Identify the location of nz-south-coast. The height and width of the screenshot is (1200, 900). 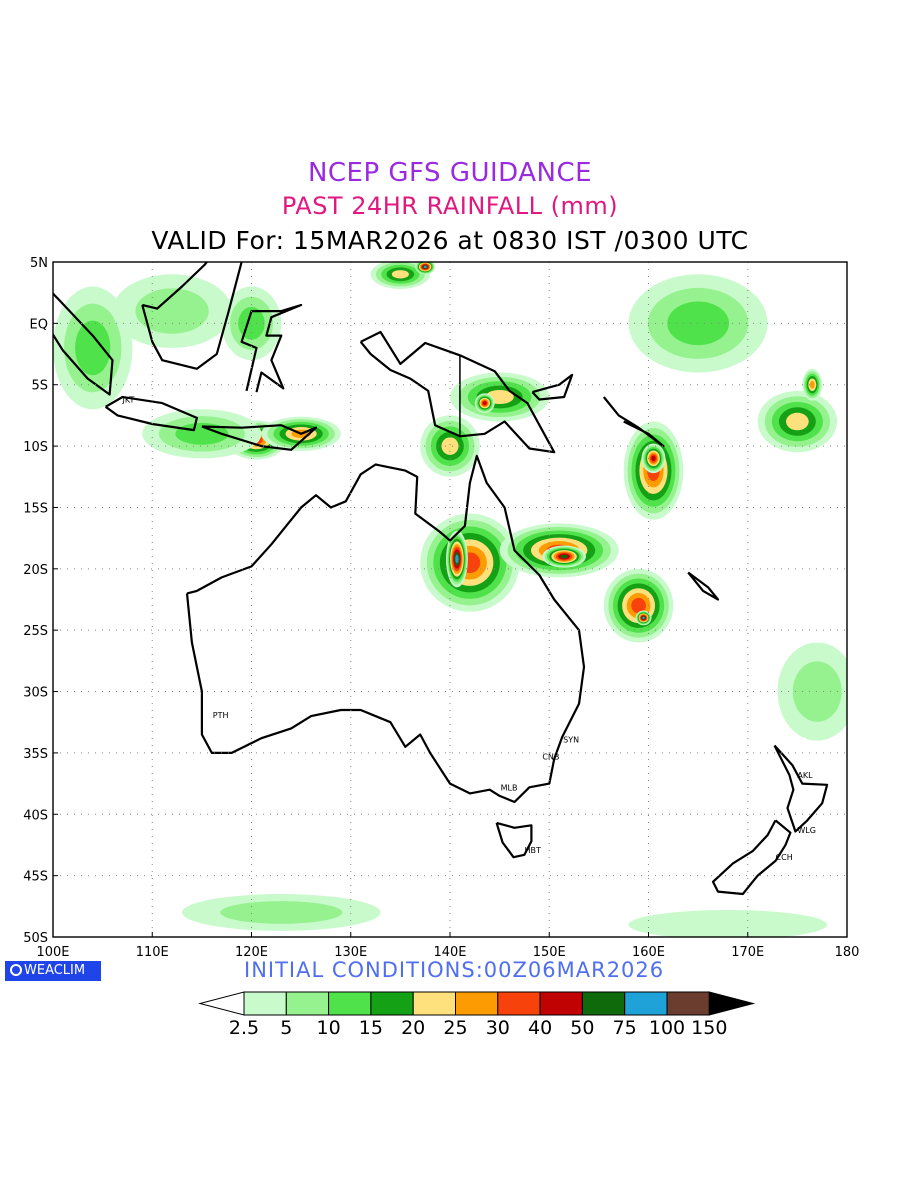
(751, 857).